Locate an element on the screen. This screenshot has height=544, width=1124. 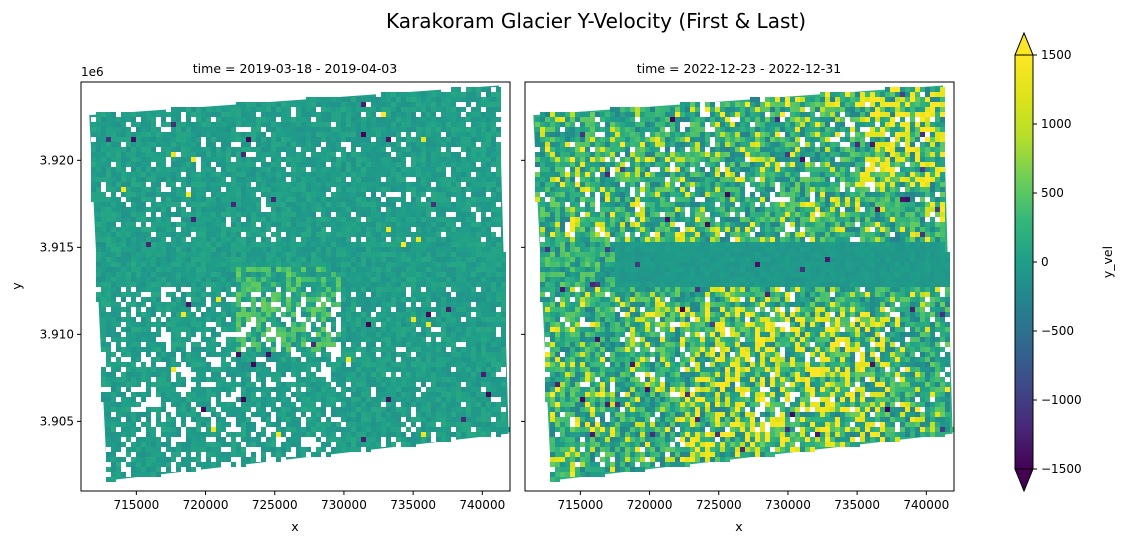
y-tick-label: 3.910 is located at coordinates (57, 334).